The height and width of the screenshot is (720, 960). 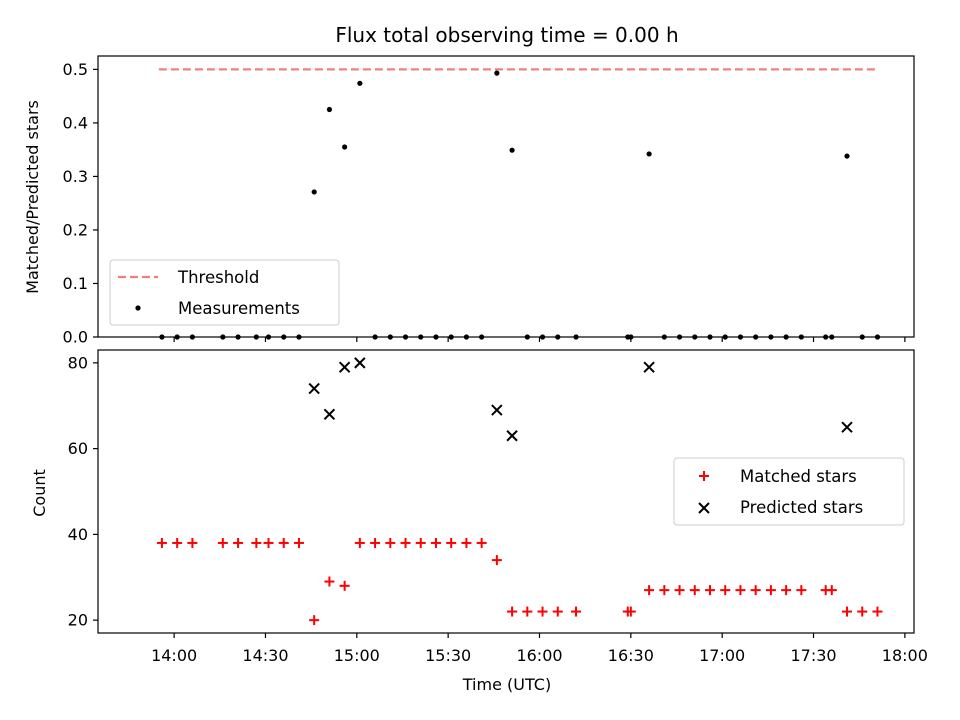 What do you see at coordinates (218, 277) in the screenshot?
I see `legend-threshold-label: Threshold` at bounding box center [218, 277].